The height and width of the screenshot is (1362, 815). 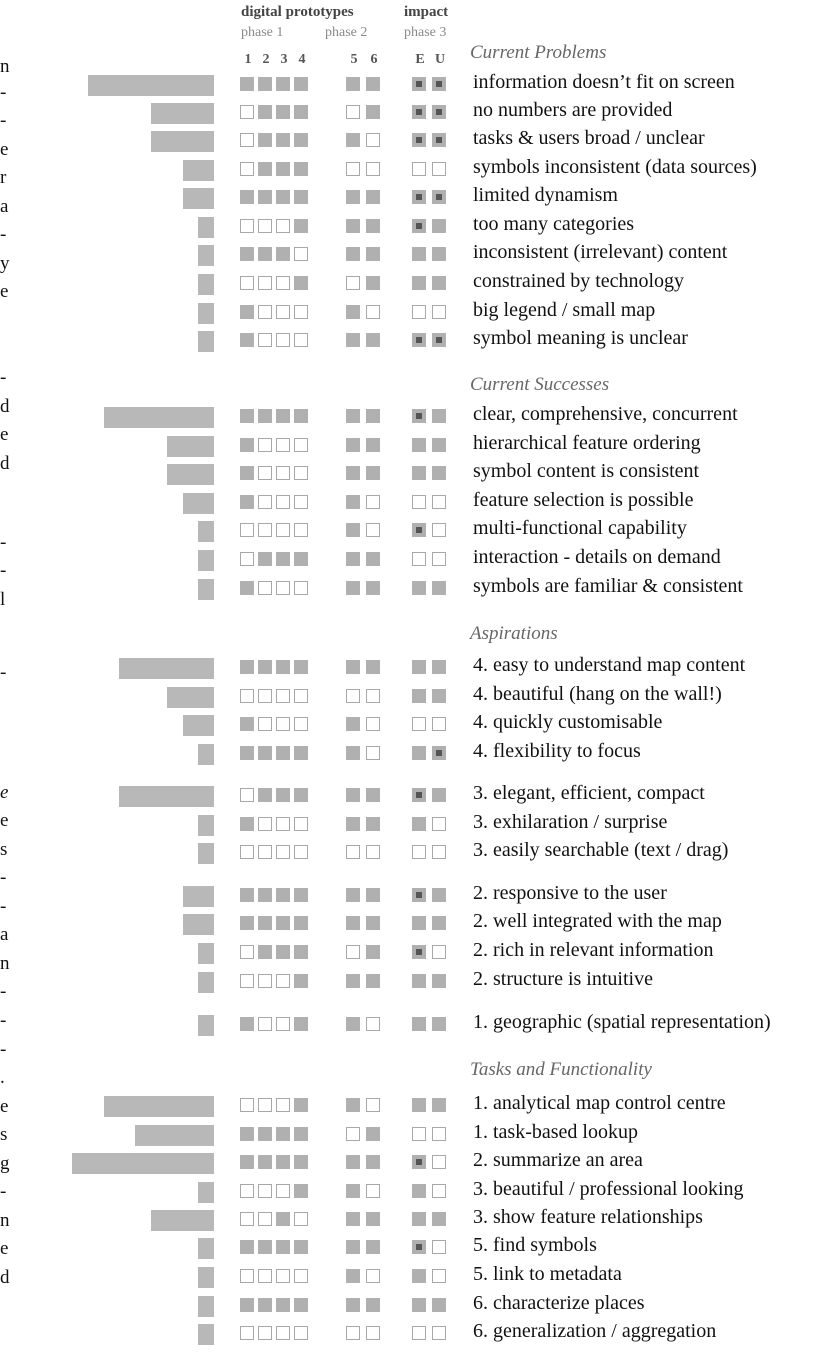 What do you see at coordinates (600, 252) in the screenshot?
I see `row-label: inconsistent (irrelevant) content` at bounding box center [600, 252].